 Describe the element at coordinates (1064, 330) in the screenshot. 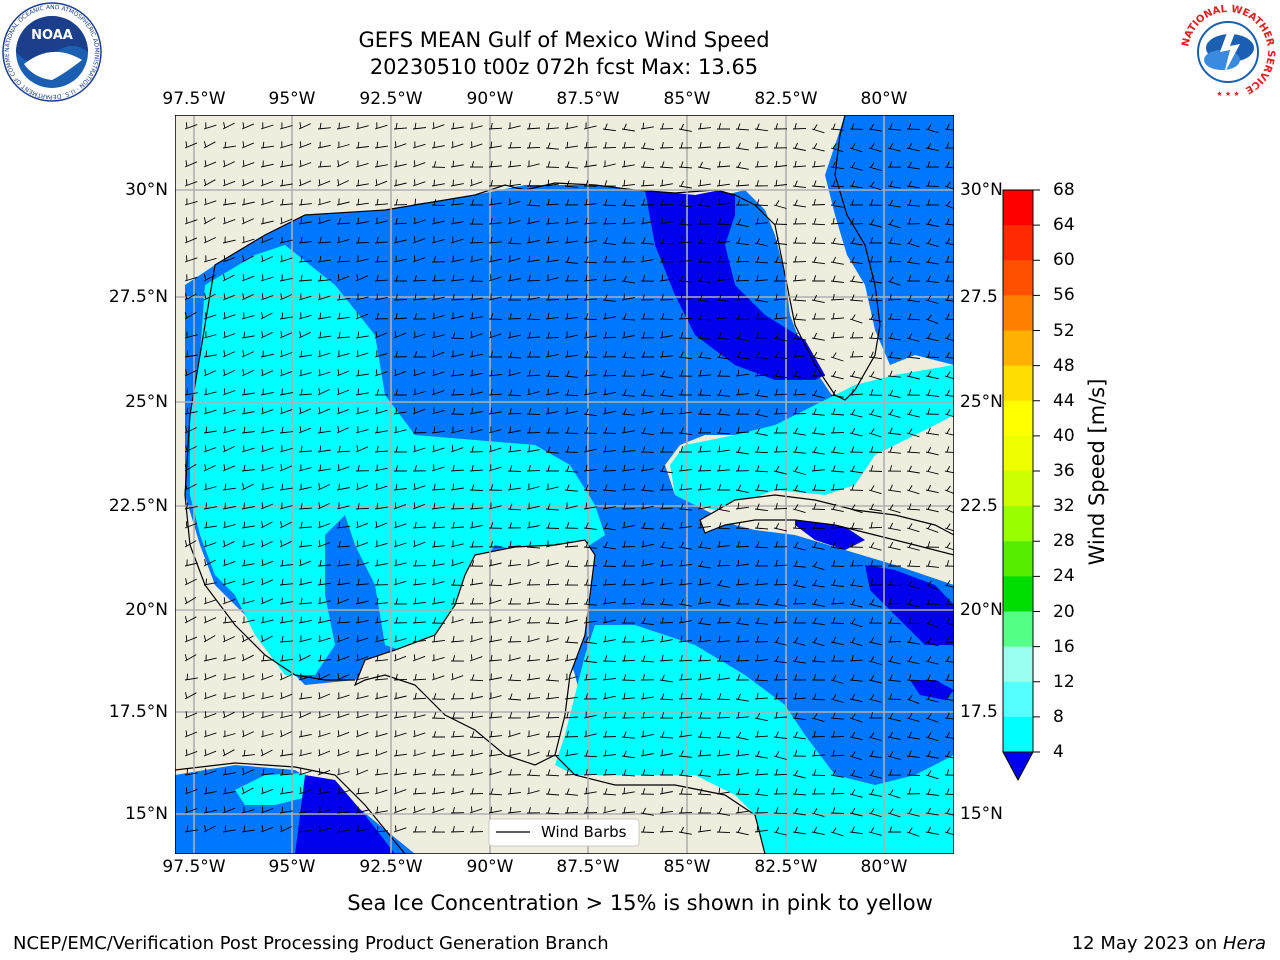

I see `colorbar-tick-label: 52` at that location.